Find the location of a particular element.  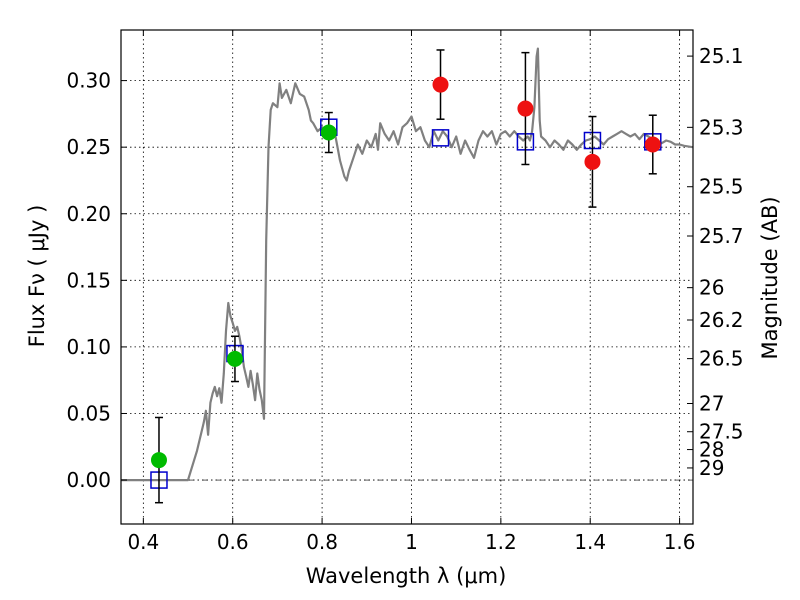

y2-tick-label: 28 is located at coordinates (711, 450).